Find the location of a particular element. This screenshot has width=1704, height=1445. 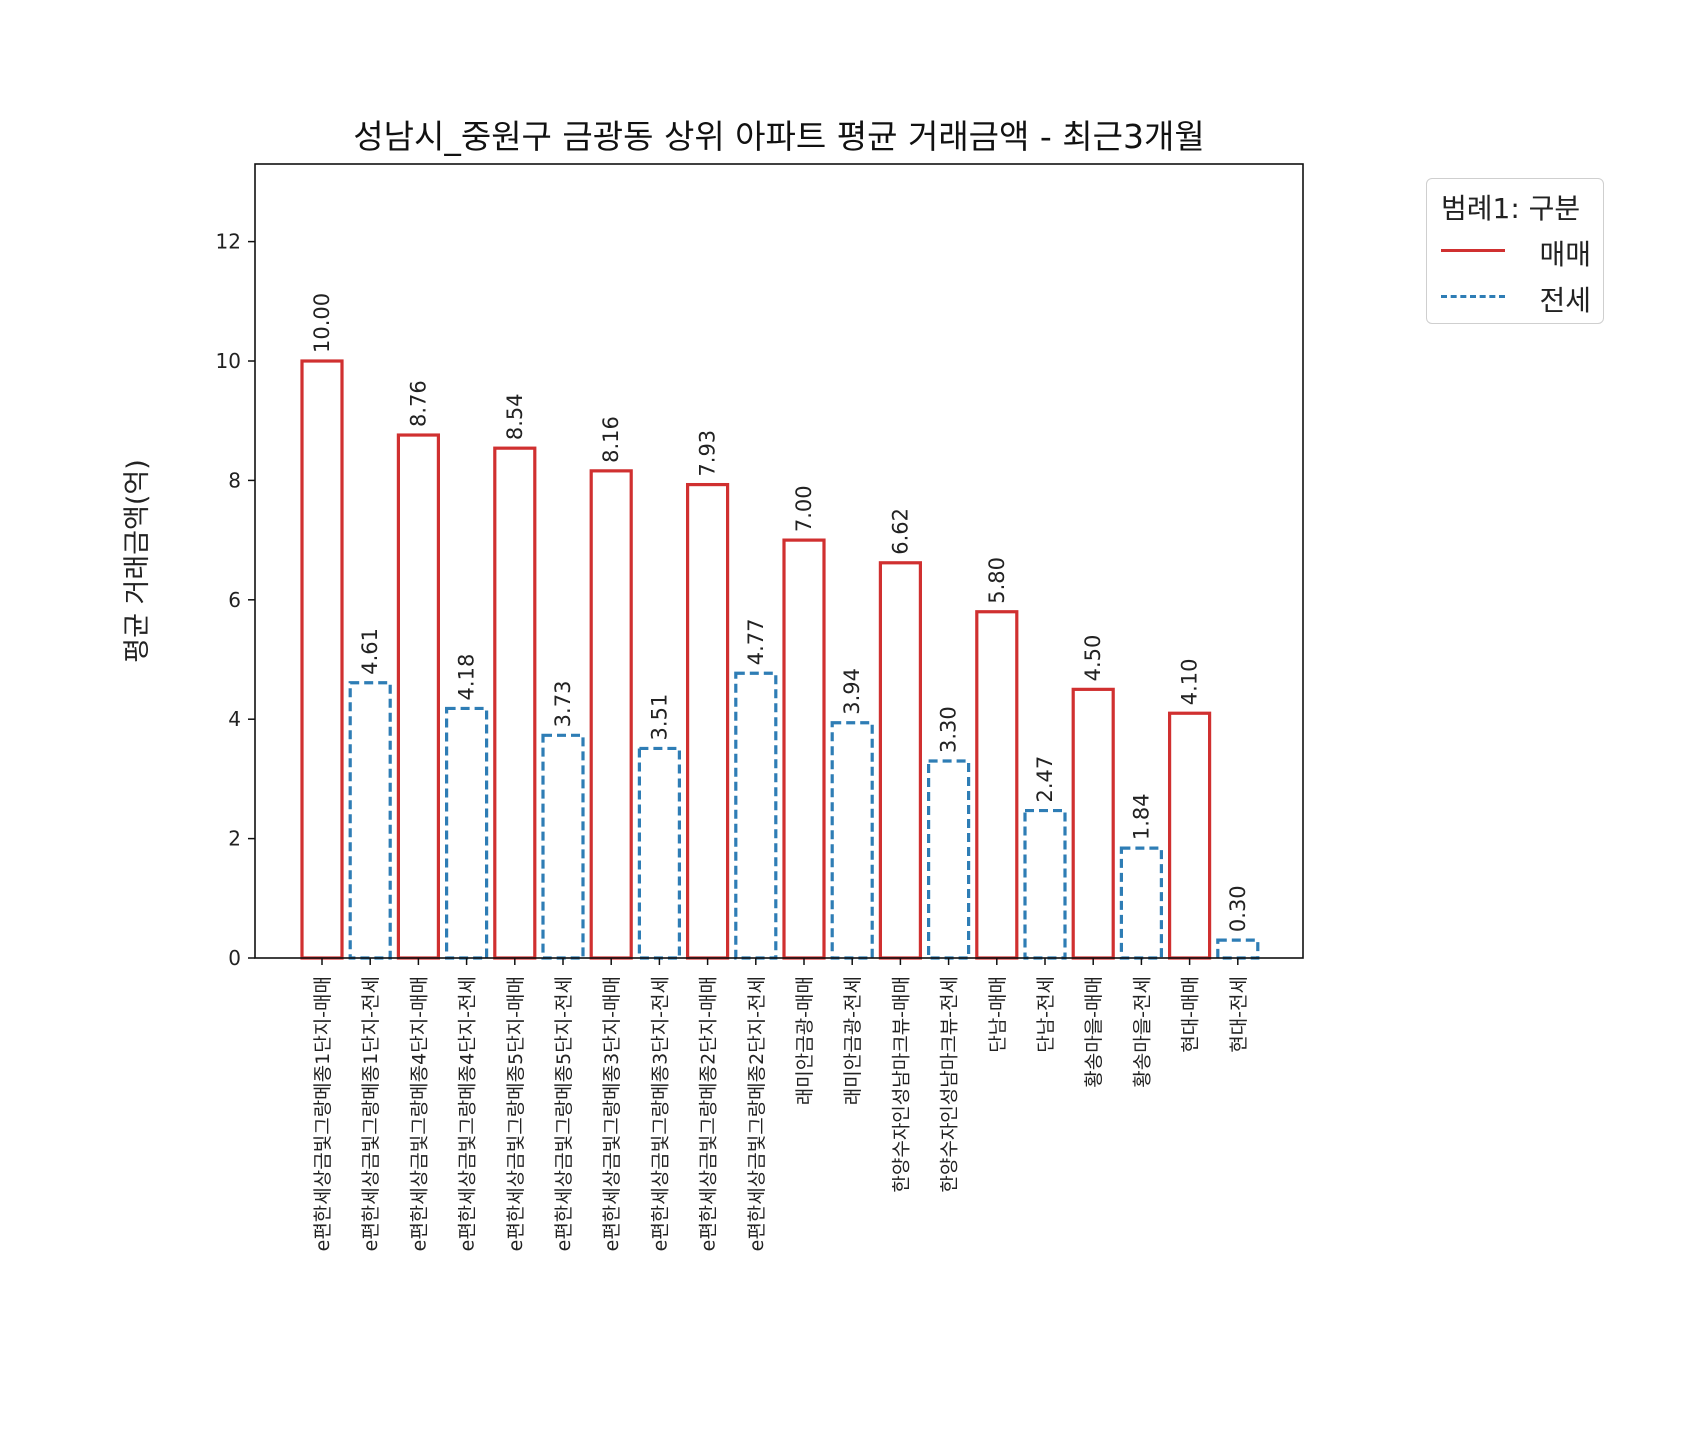

legend-title: 범례1: 구분 is located at coordinates (1511, 208).